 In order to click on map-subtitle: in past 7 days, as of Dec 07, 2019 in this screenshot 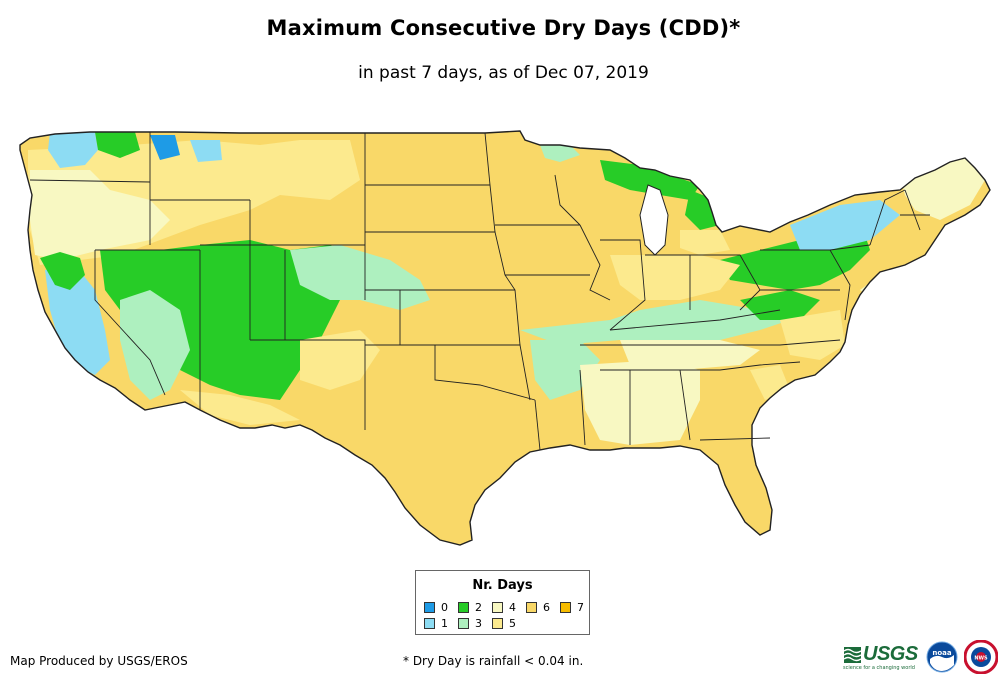, I will do `click(503, 73)`.